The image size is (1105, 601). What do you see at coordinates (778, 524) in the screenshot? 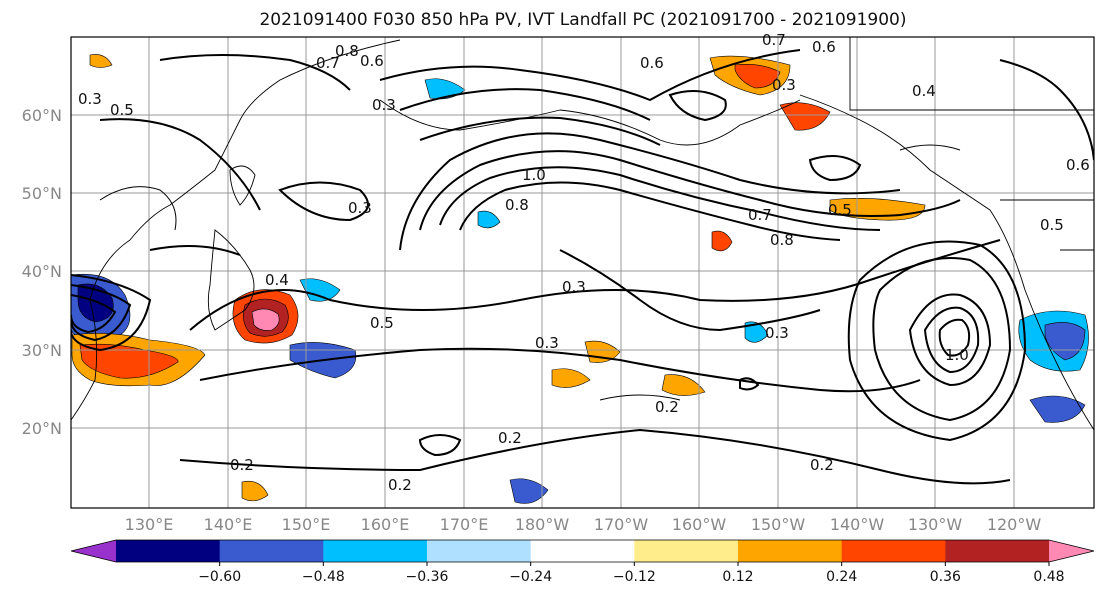
I see `lon-label: 150°W` at bounding box center [778, 524].